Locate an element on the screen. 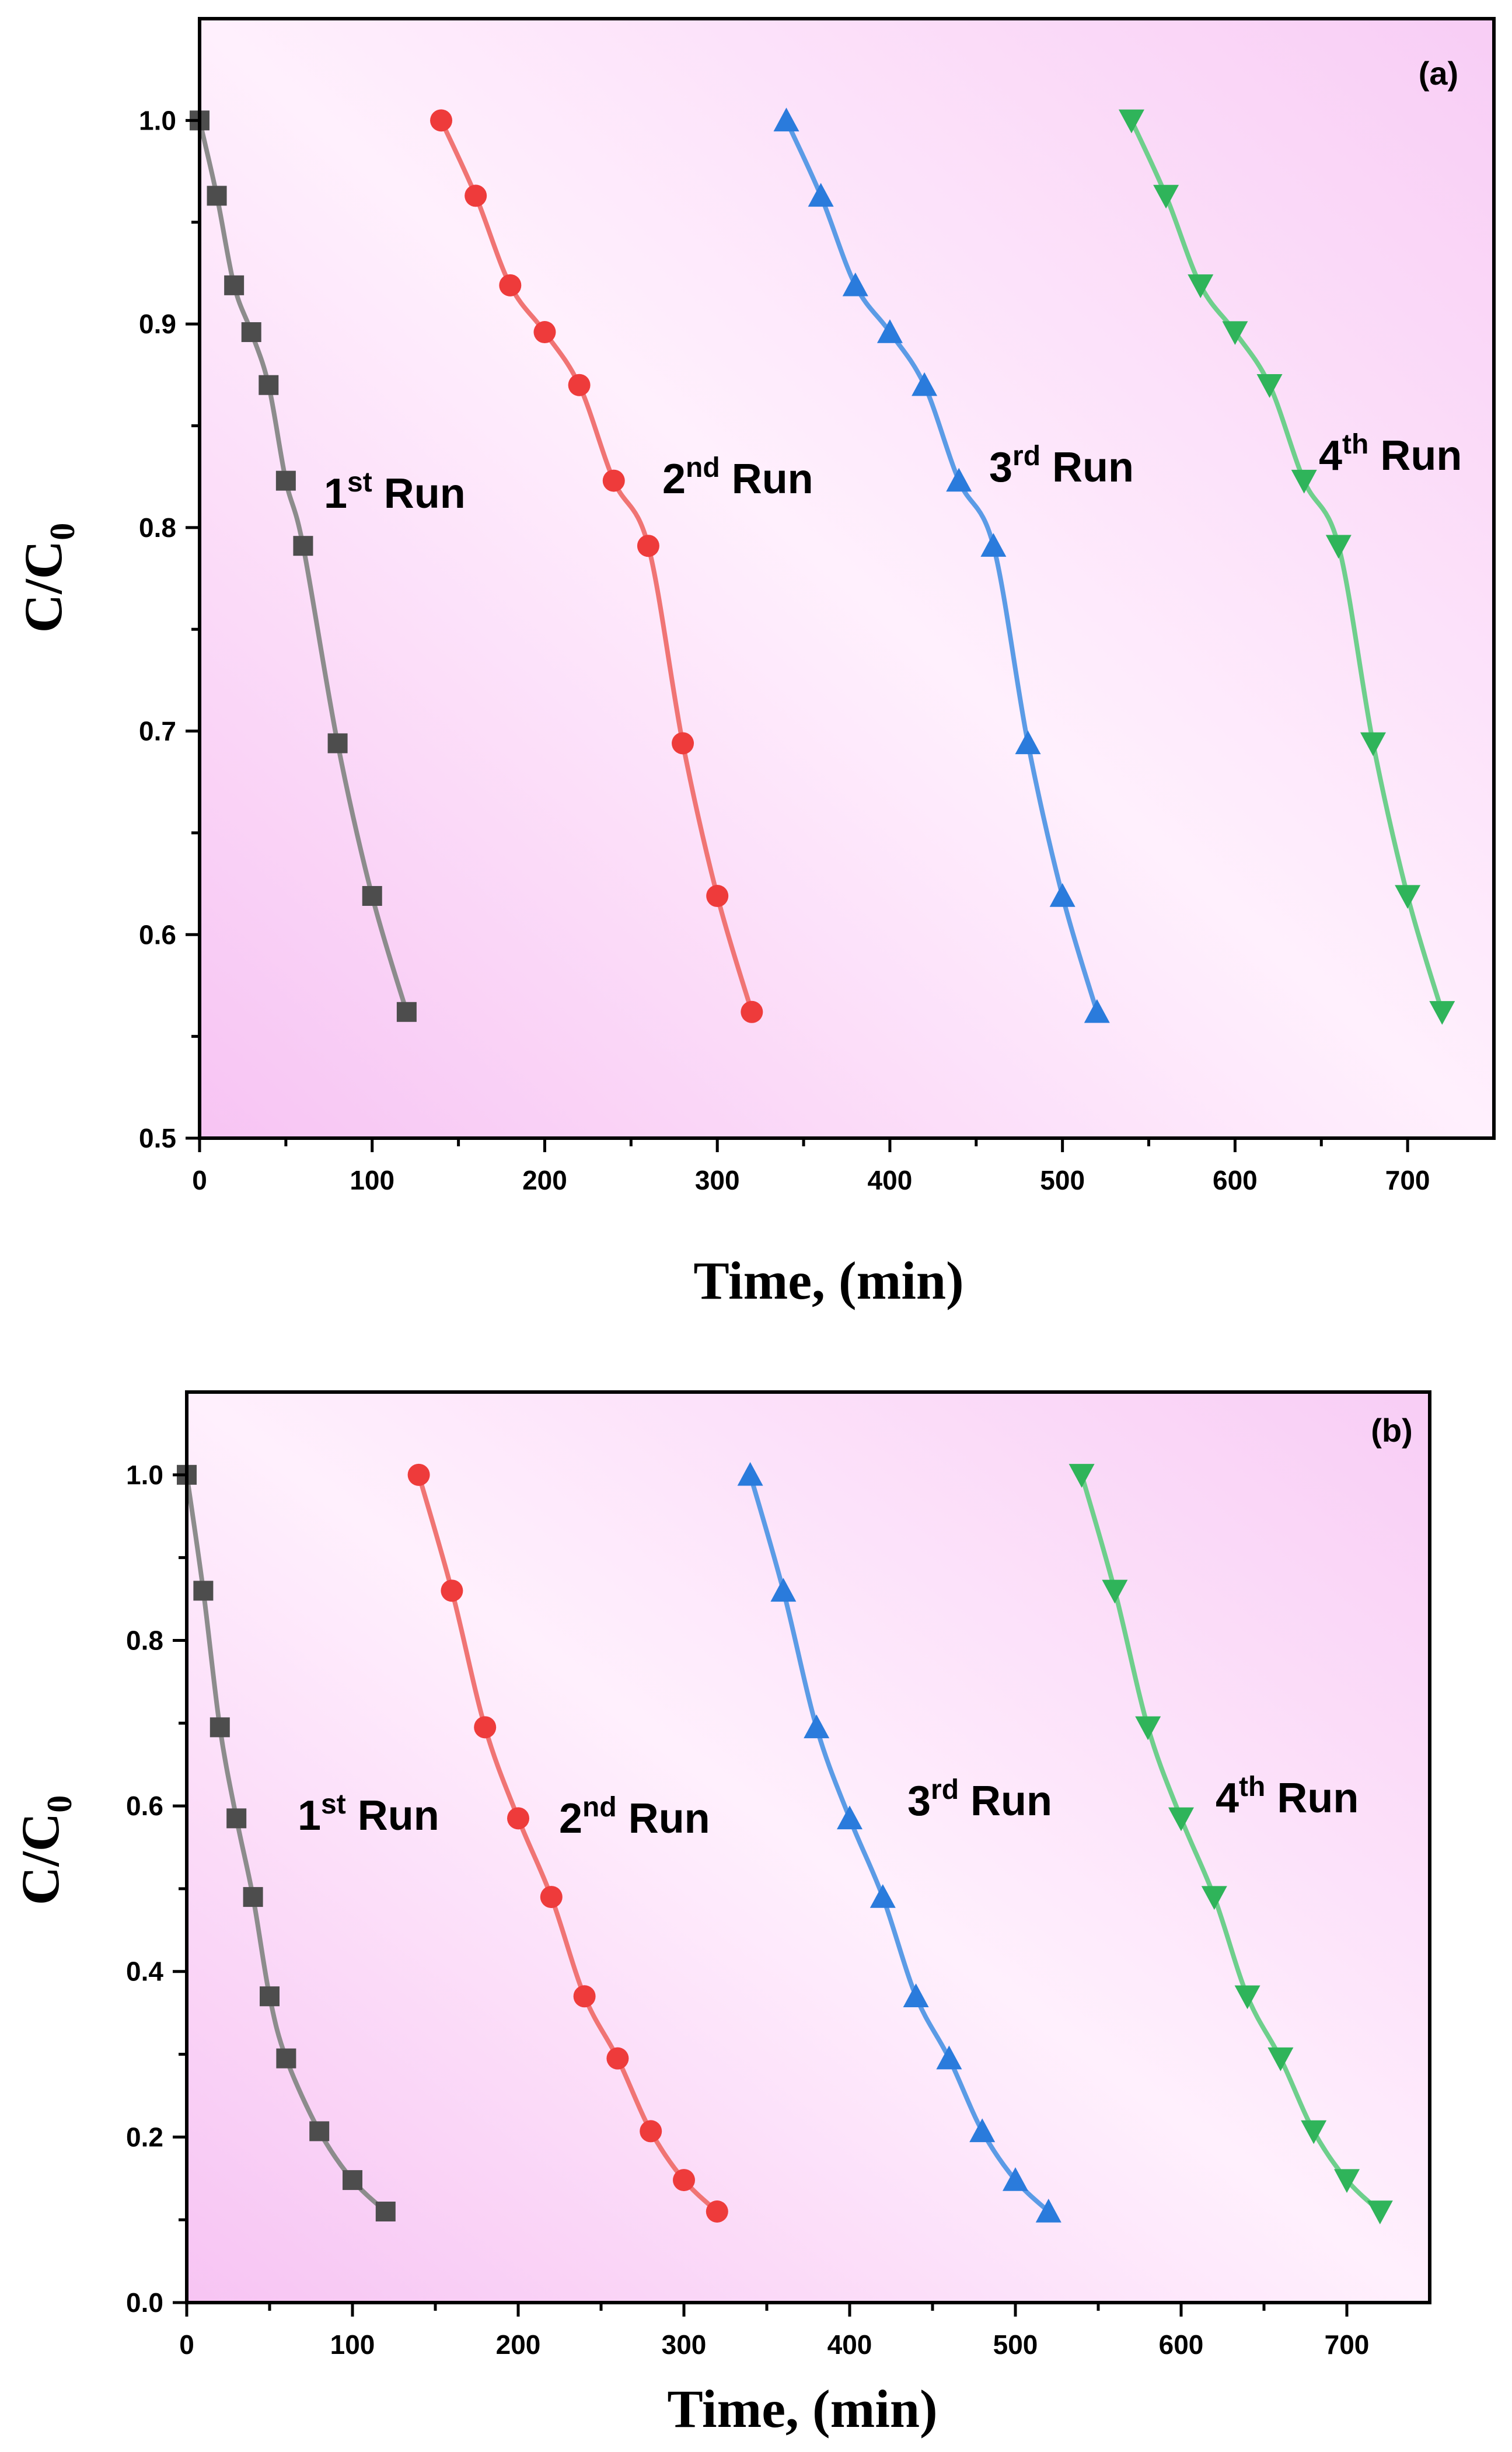  run-label-3: 3rd Run is located at coordinates (1062, 466).